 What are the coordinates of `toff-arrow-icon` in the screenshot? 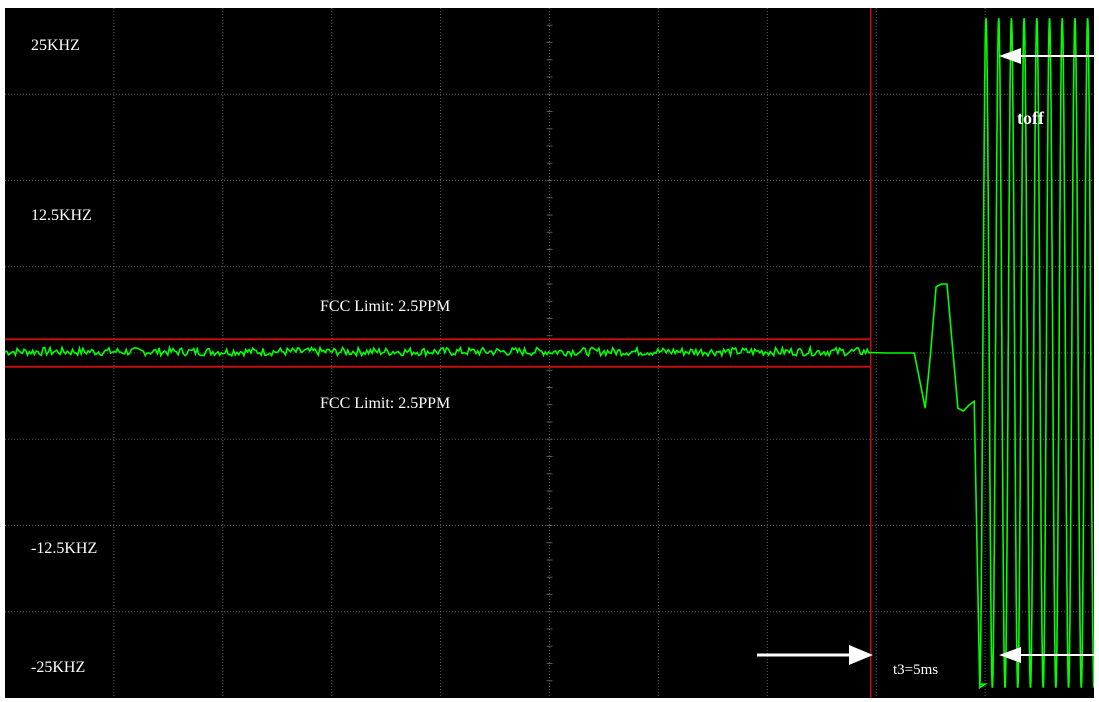 It's located at (1046, 56).